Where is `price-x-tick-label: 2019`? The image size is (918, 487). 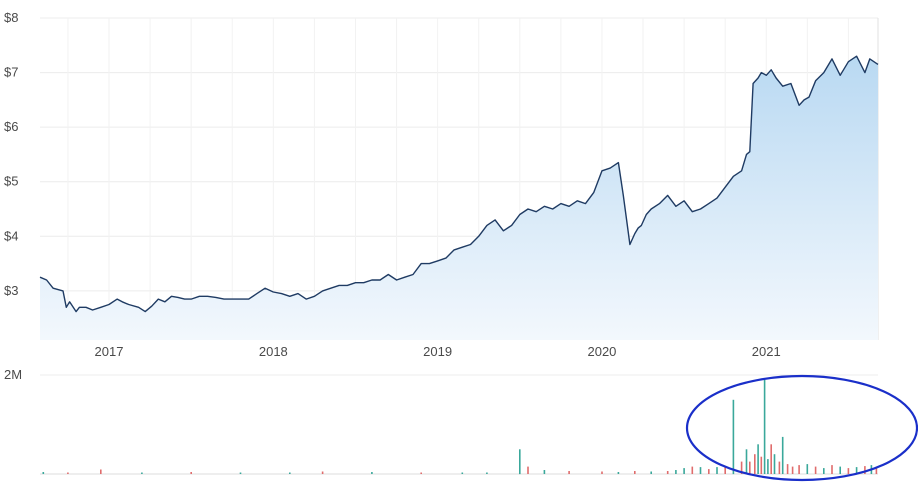
price-x-tick-label: 2019 is located at coordinates (437, 351).